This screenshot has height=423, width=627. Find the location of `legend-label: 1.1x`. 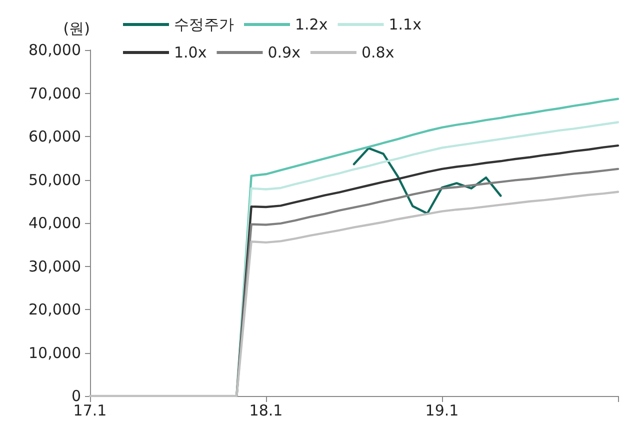

legend-label: 1.1x is located at coordinates (405, 25).